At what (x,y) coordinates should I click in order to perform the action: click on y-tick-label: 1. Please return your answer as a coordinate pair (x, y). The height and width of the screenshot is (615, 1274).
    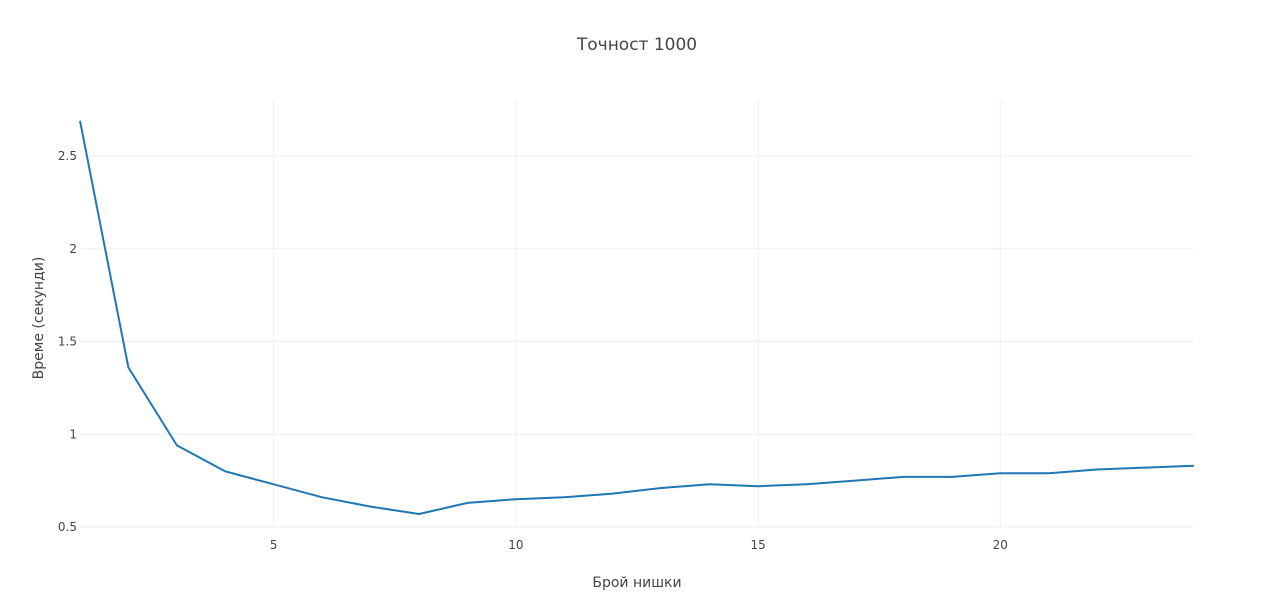
    Looking at the image, I should click on (73, 434).